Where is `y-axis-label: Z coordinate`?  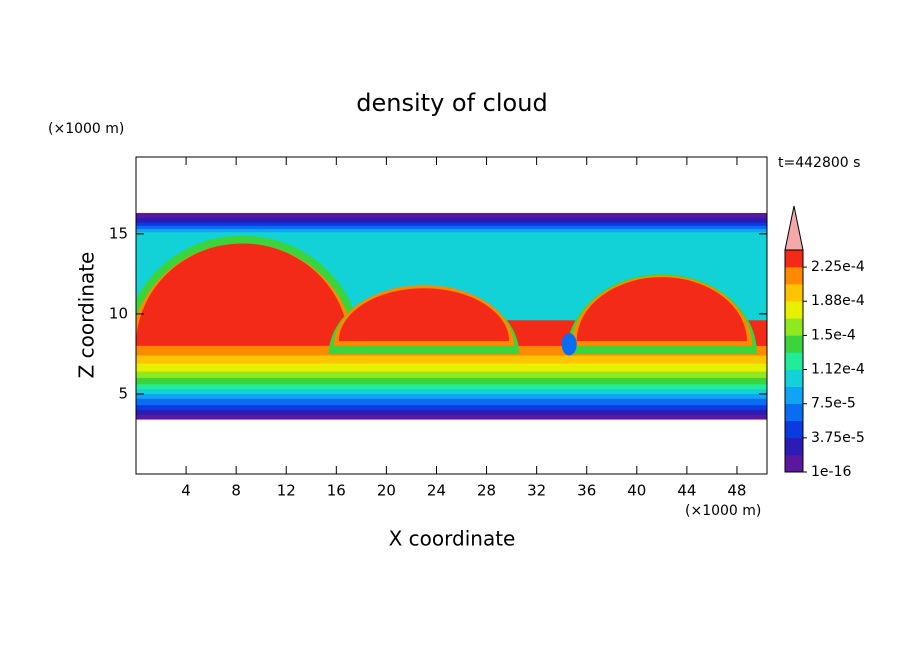 y-axis-label: Z coordinate is located at coordinates (87, 315).